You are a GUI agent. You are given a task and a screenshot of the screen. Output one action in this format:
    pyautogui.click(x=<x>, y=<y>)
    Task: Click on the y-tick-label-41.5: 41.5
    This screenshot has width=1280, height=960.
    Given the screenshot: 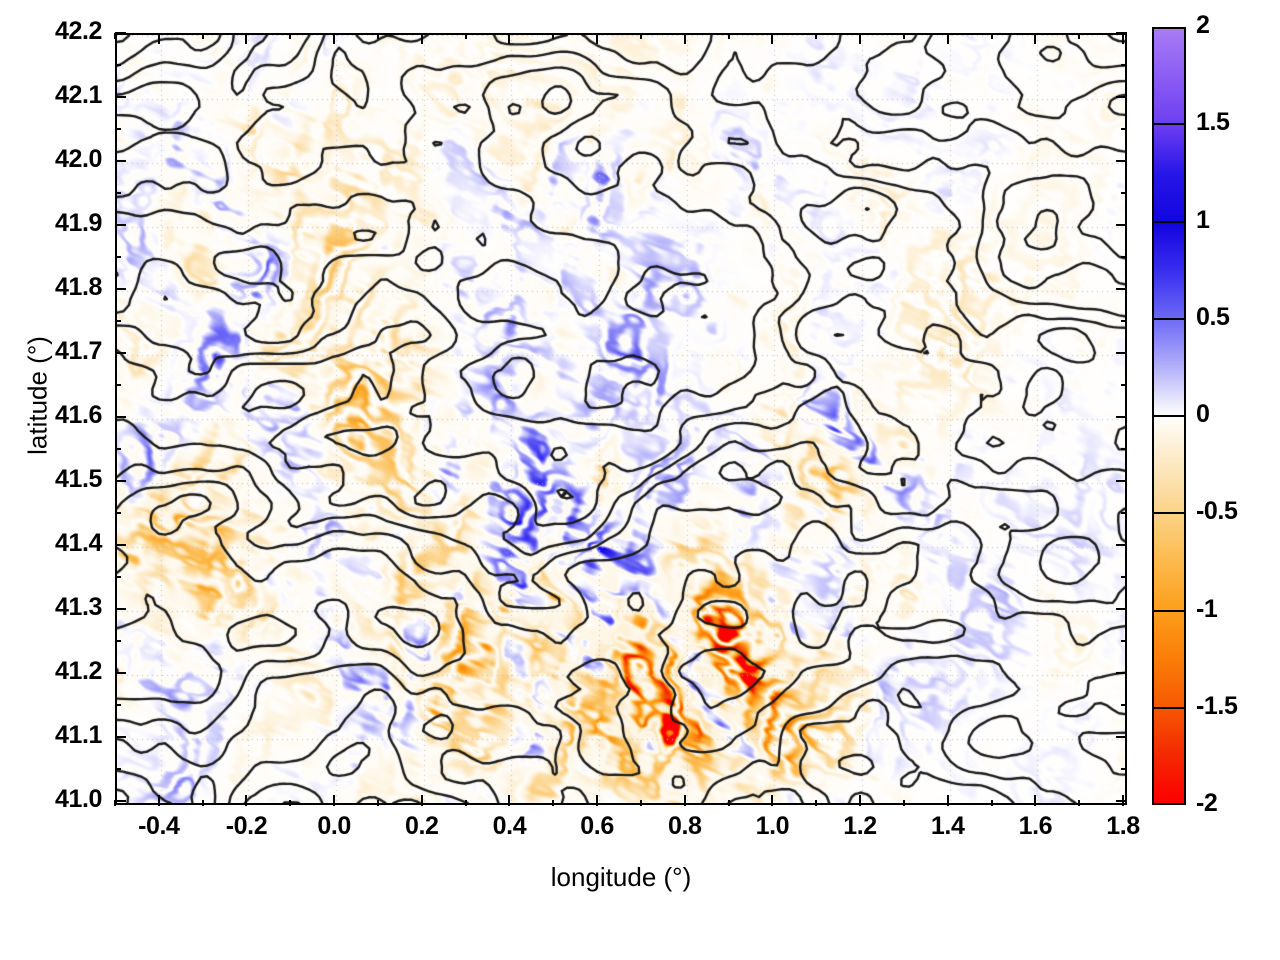 What is the action you would take?
    pyautogui.click(x=78, y=479)
    